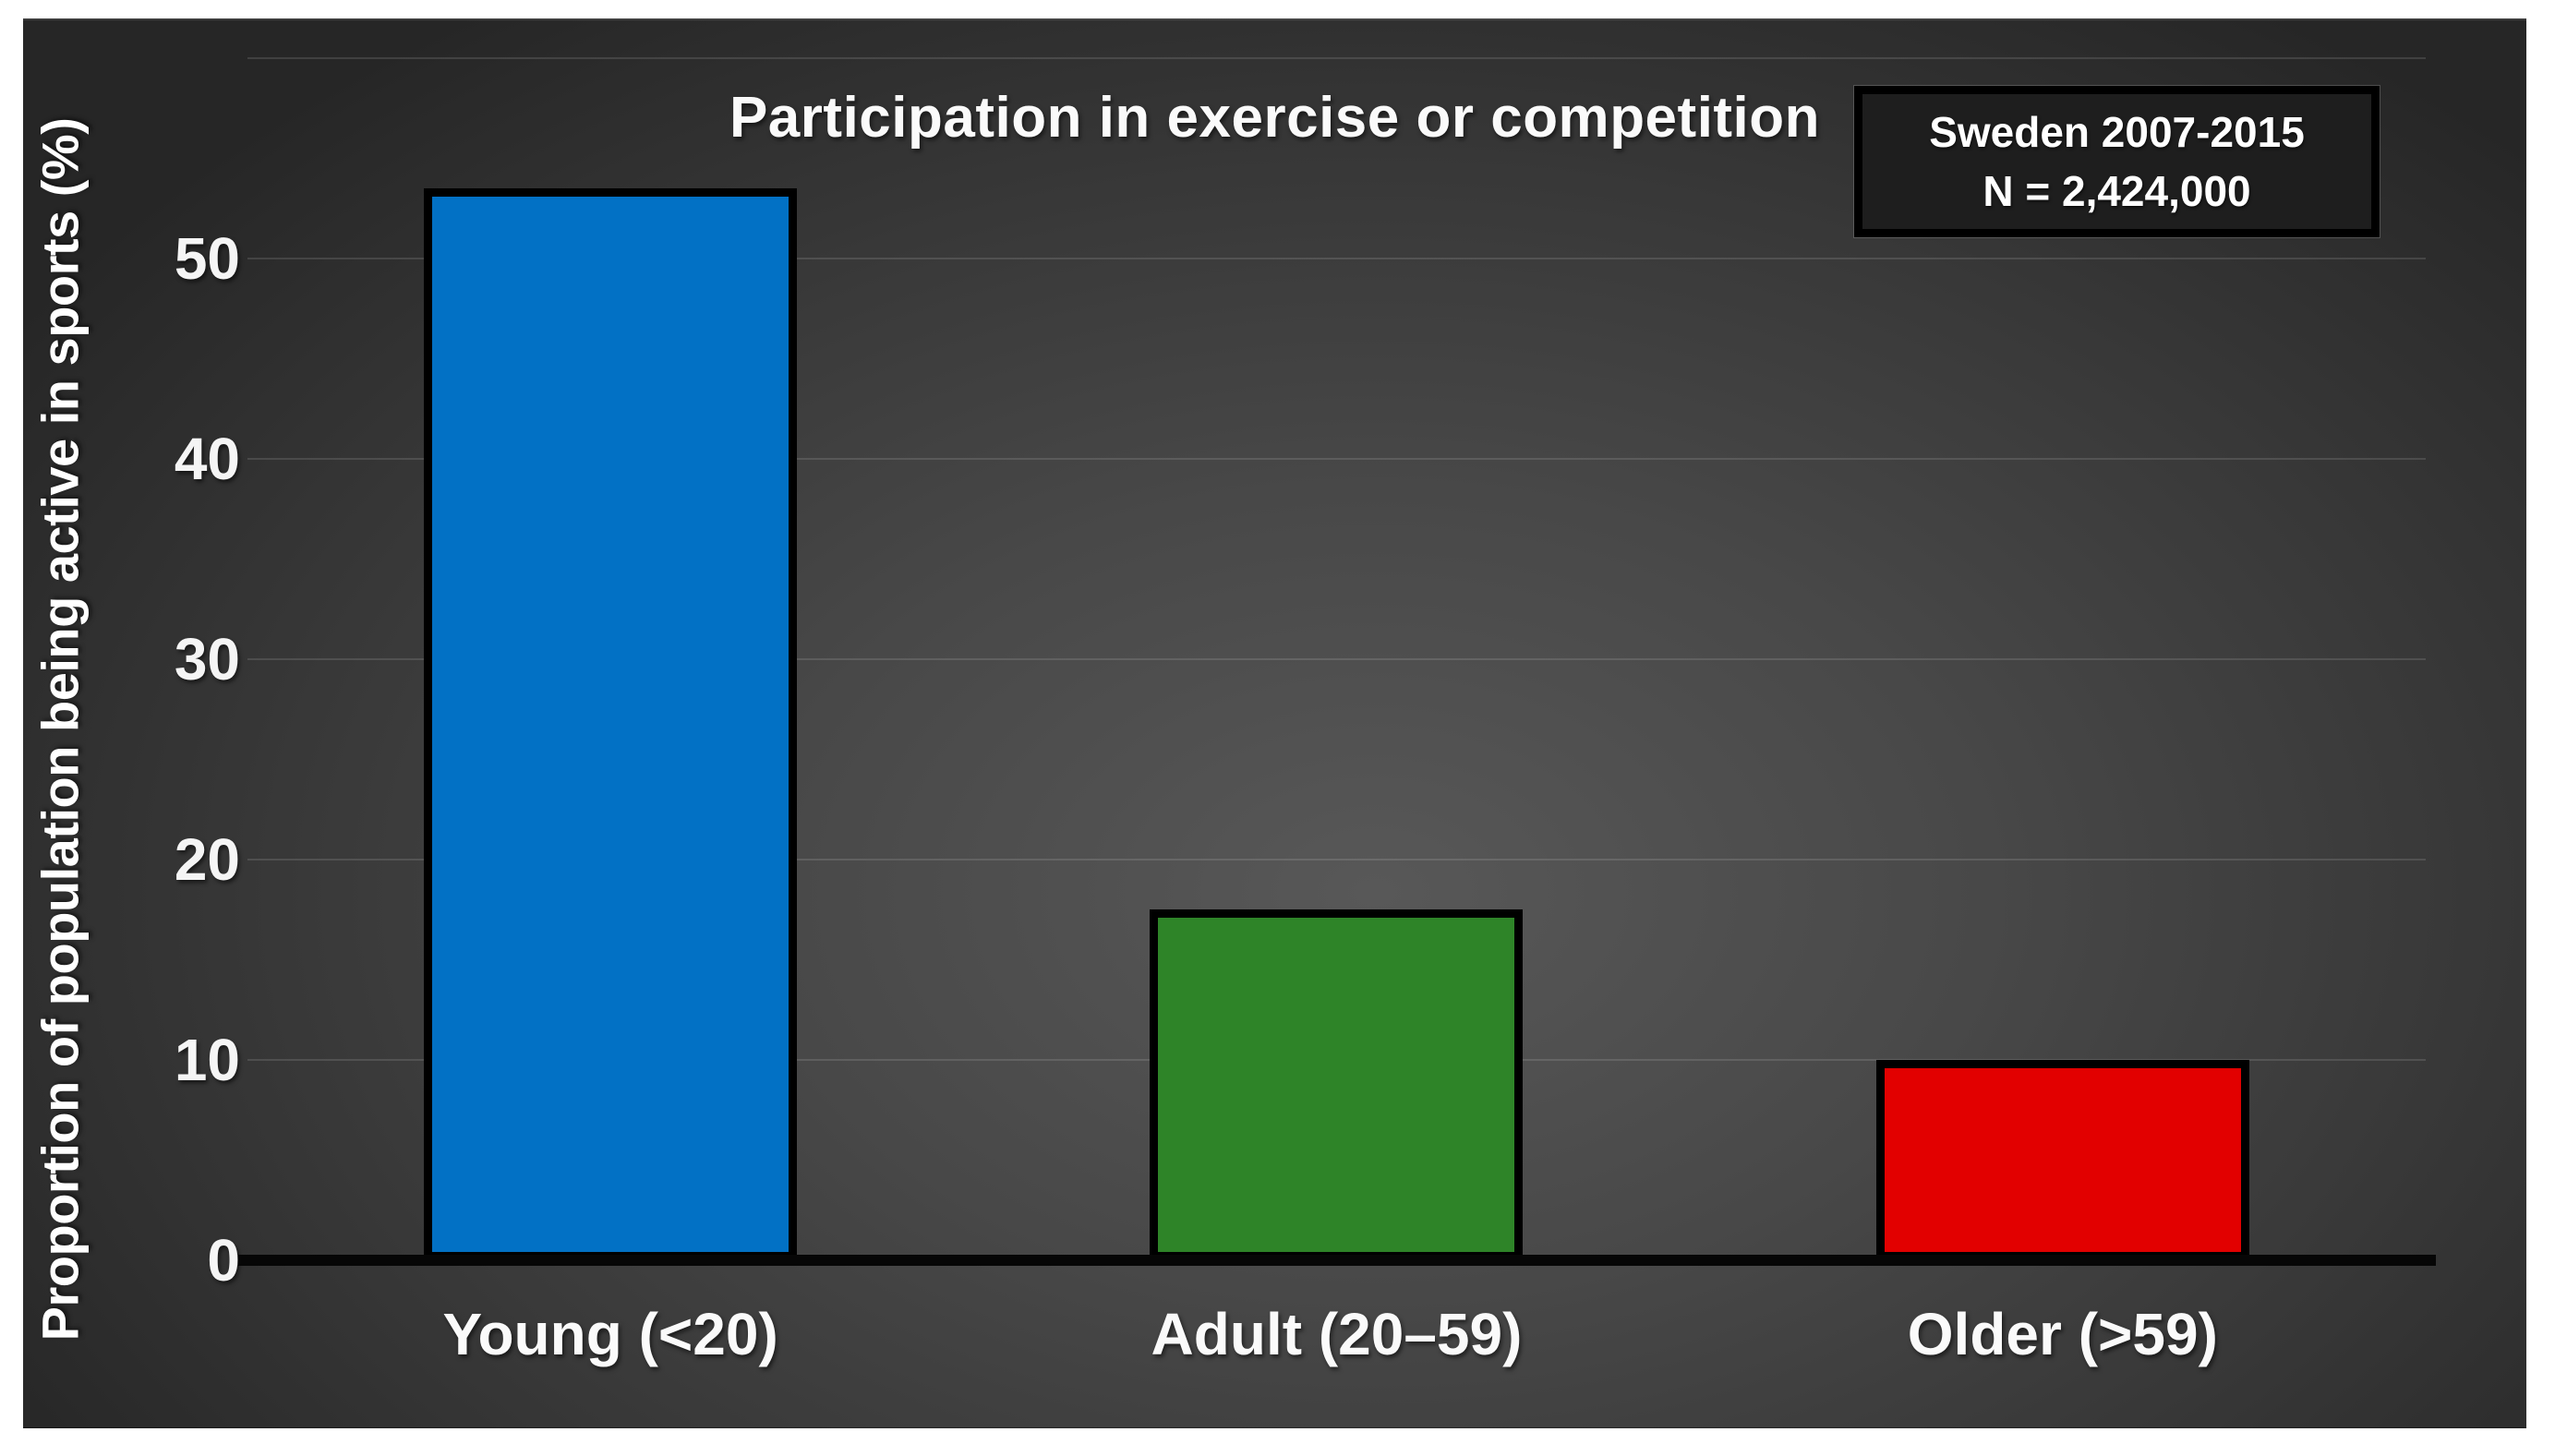 Image resolution: width=2555 pixels, height=1456 pixels. Describe the element at coordinates (207, 258) in the screenshot. I see `y-tick-label-50: 50` at that location.